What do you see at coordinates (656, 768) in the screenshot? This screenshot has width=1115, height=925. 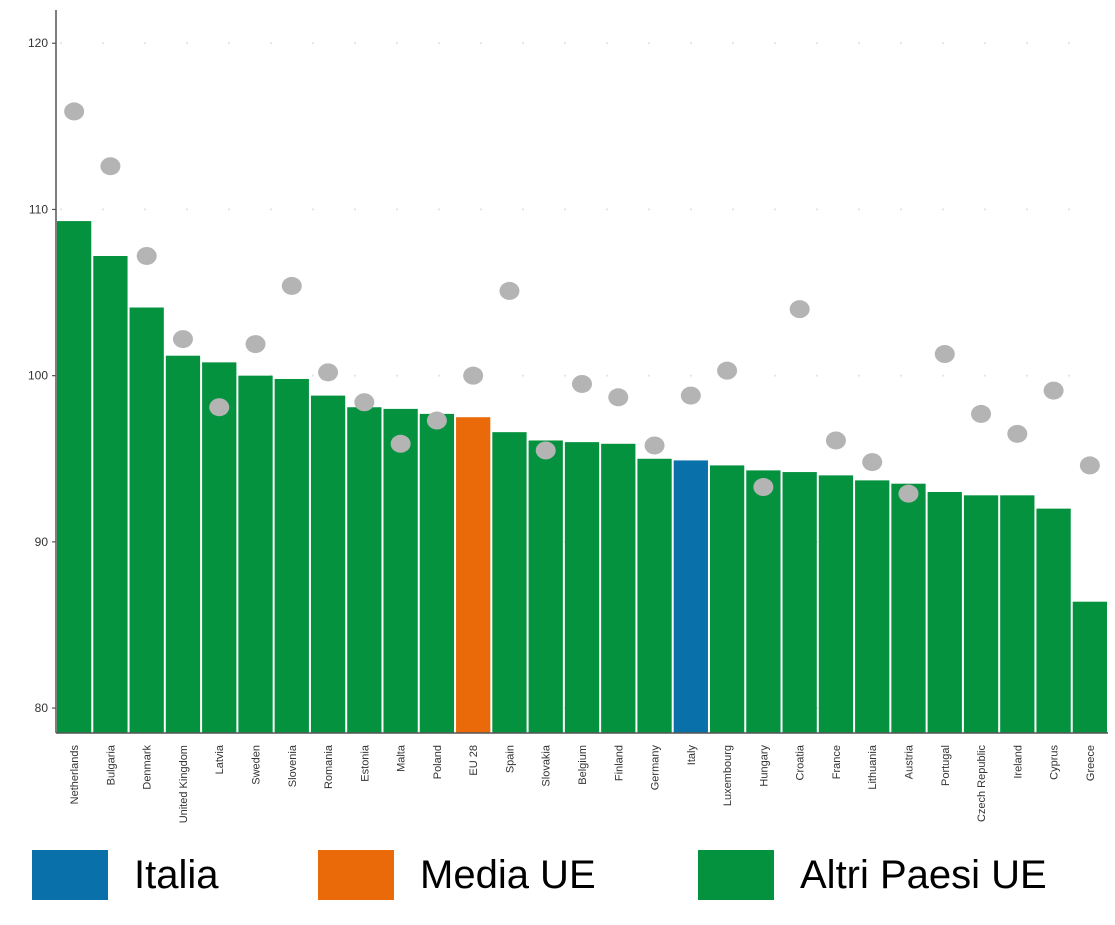 I see `x-tick-label-germany: Germany` at bounding box center [656, 768].